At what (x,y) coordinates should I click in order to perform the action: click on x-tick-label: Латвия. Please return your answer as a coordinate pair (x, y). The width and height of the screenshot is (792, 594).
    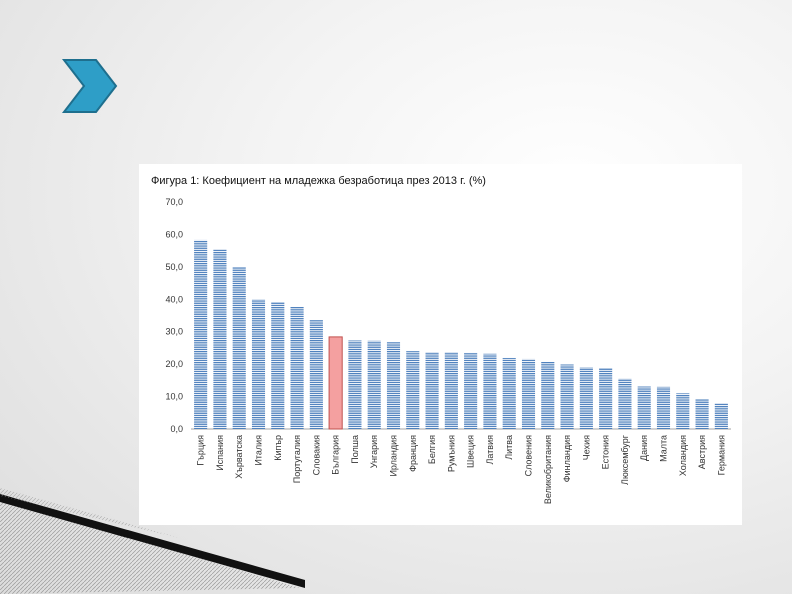
    Looking at the image, I should click on (490, 450).